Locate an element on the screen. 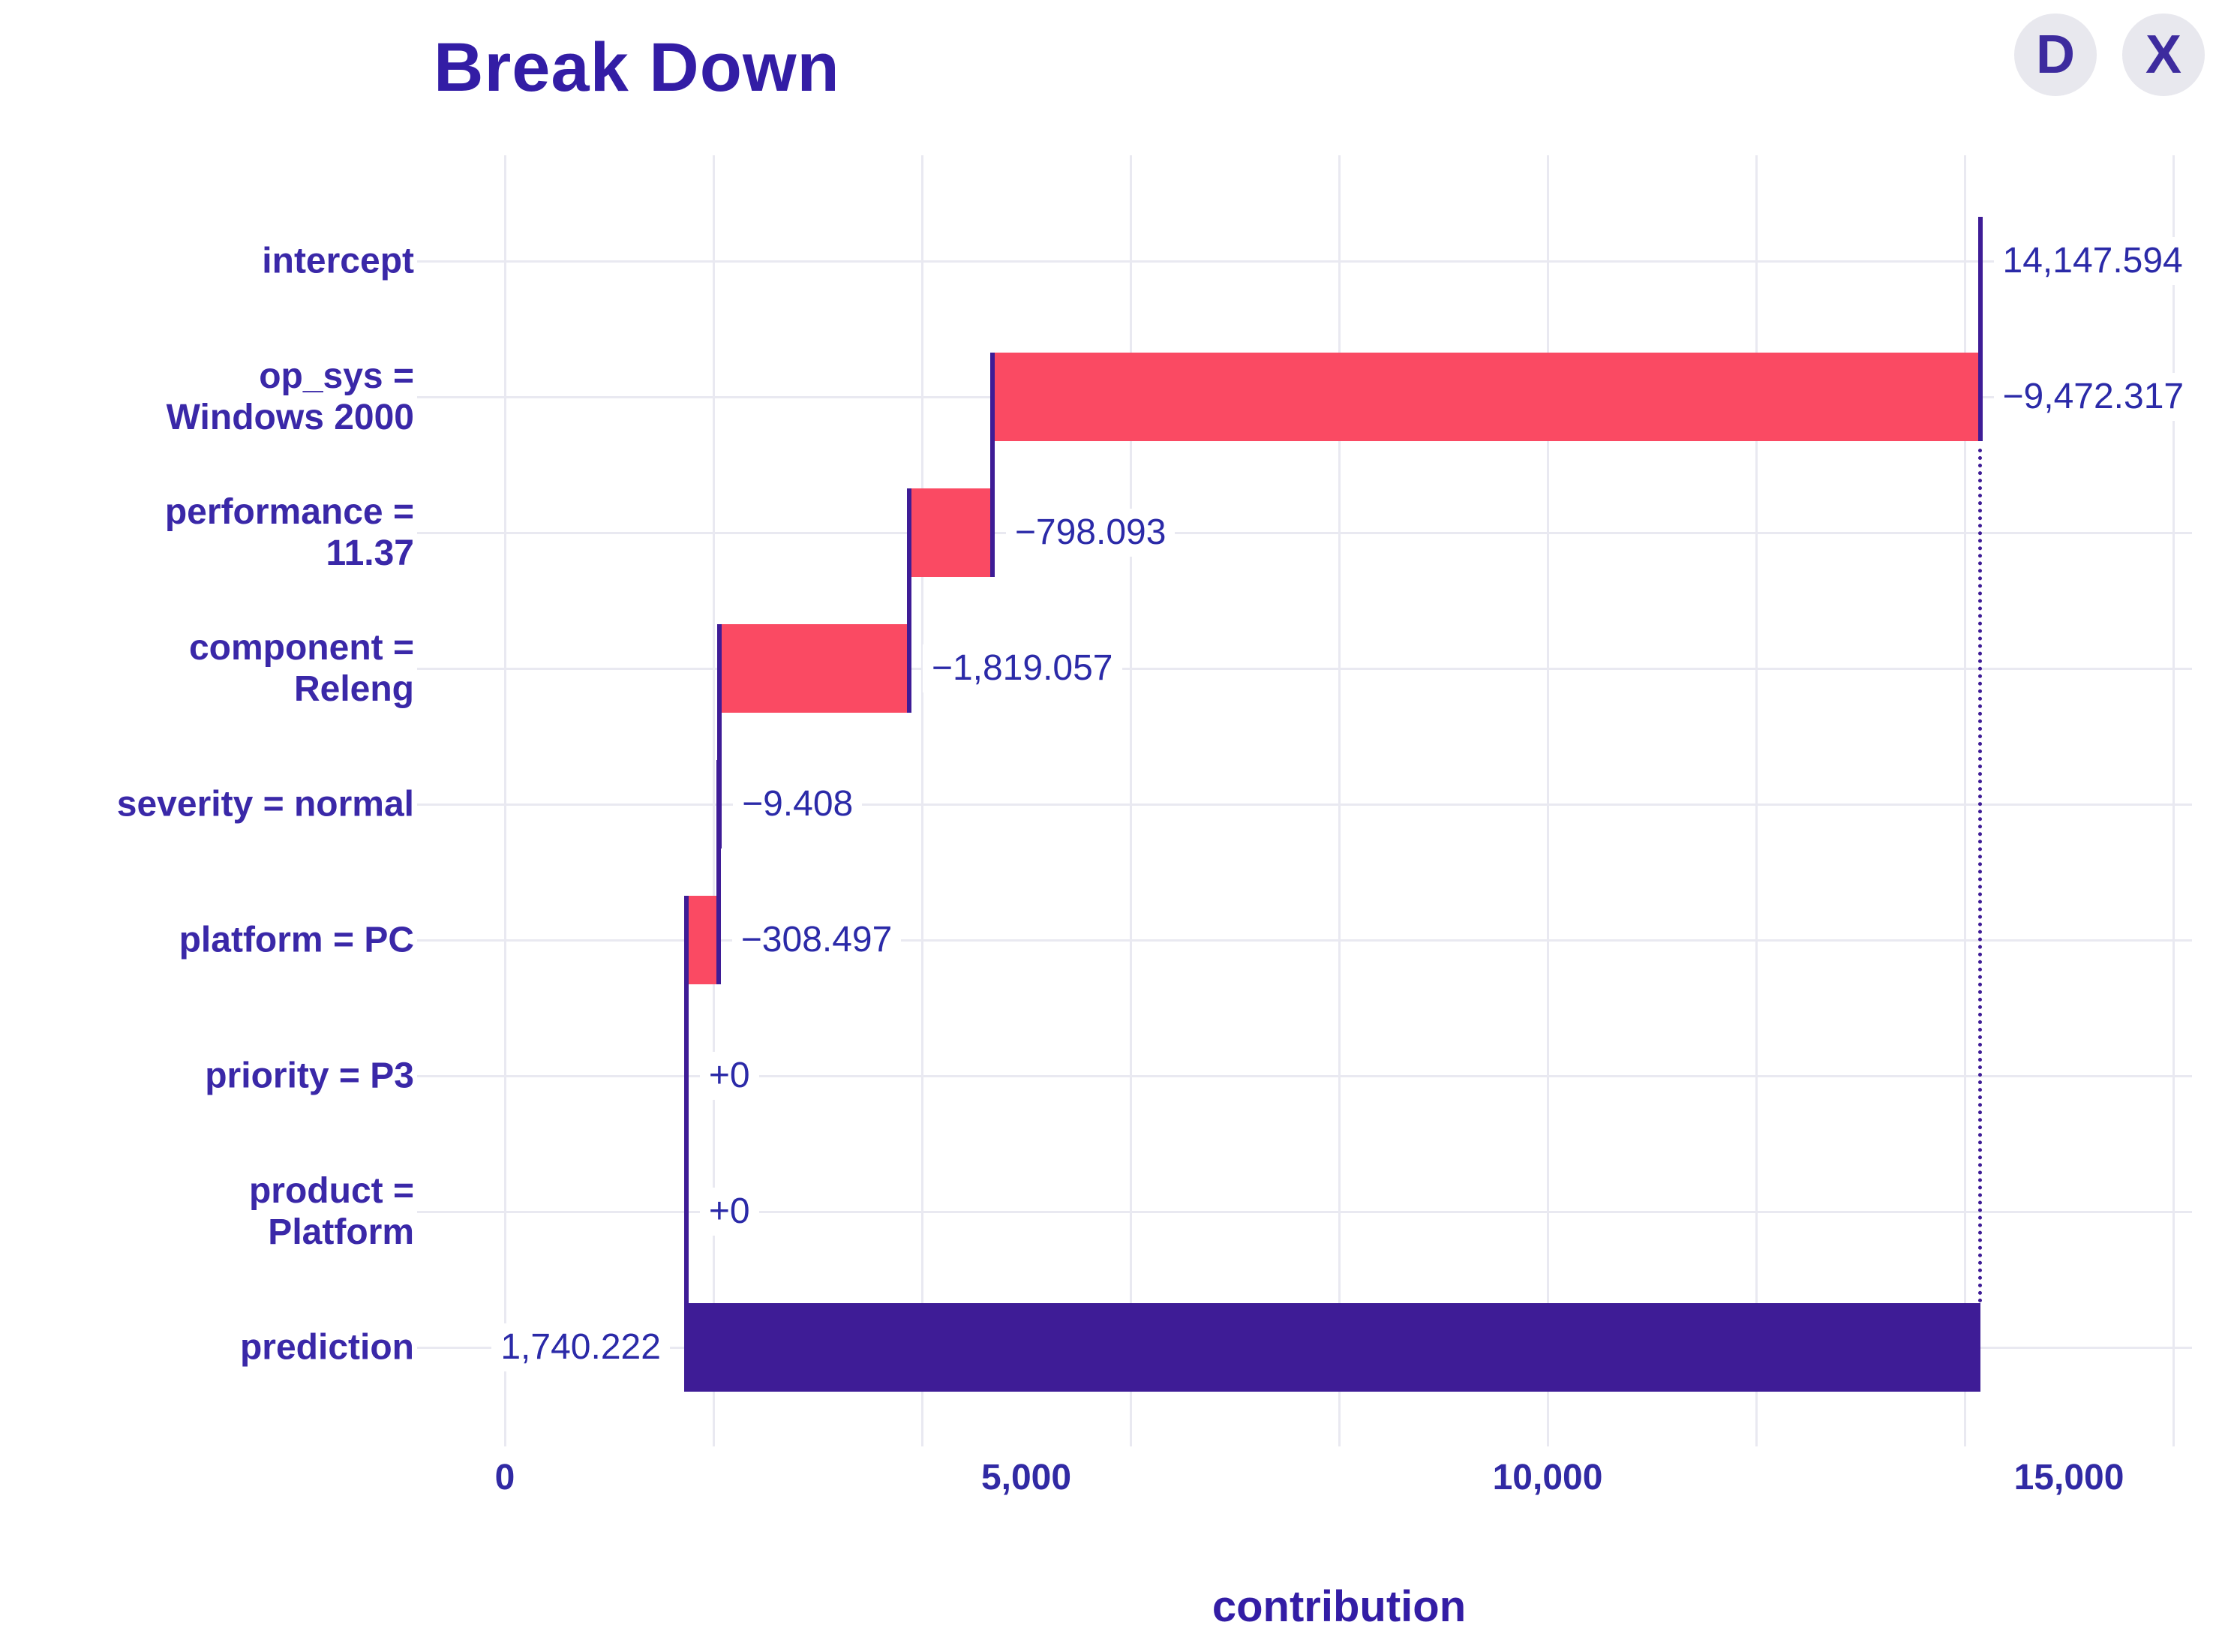 Image resolution: width=2216 pixels, height=1652 pixels. y-axis-label: severity = normal is located at coordinates (265, 804).